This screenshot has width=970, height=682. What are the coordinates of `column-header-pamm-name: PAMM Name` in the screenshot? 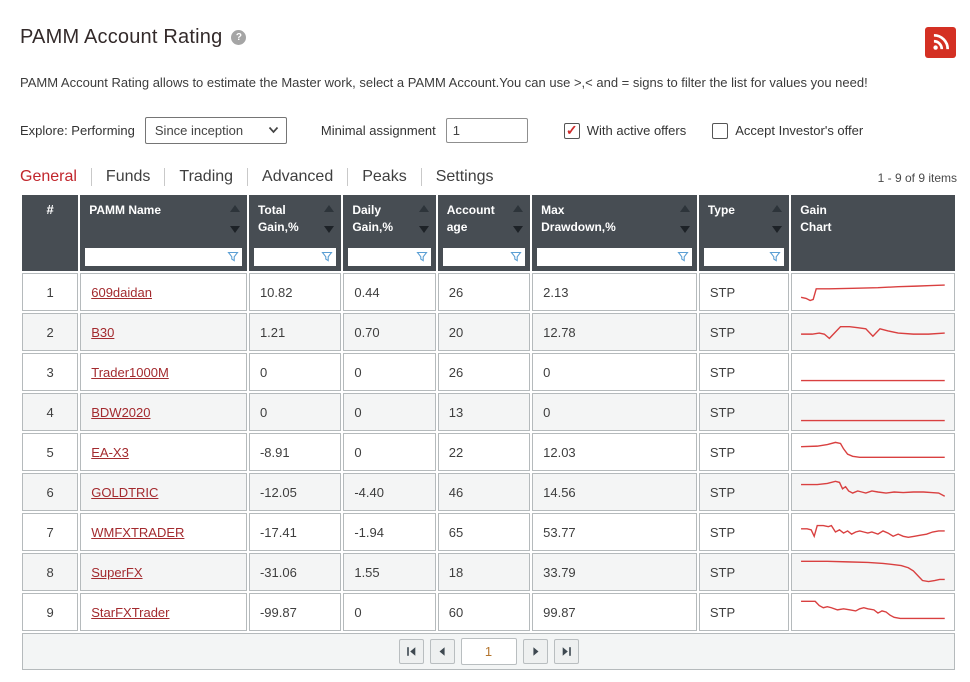 It's located at (163, 233).